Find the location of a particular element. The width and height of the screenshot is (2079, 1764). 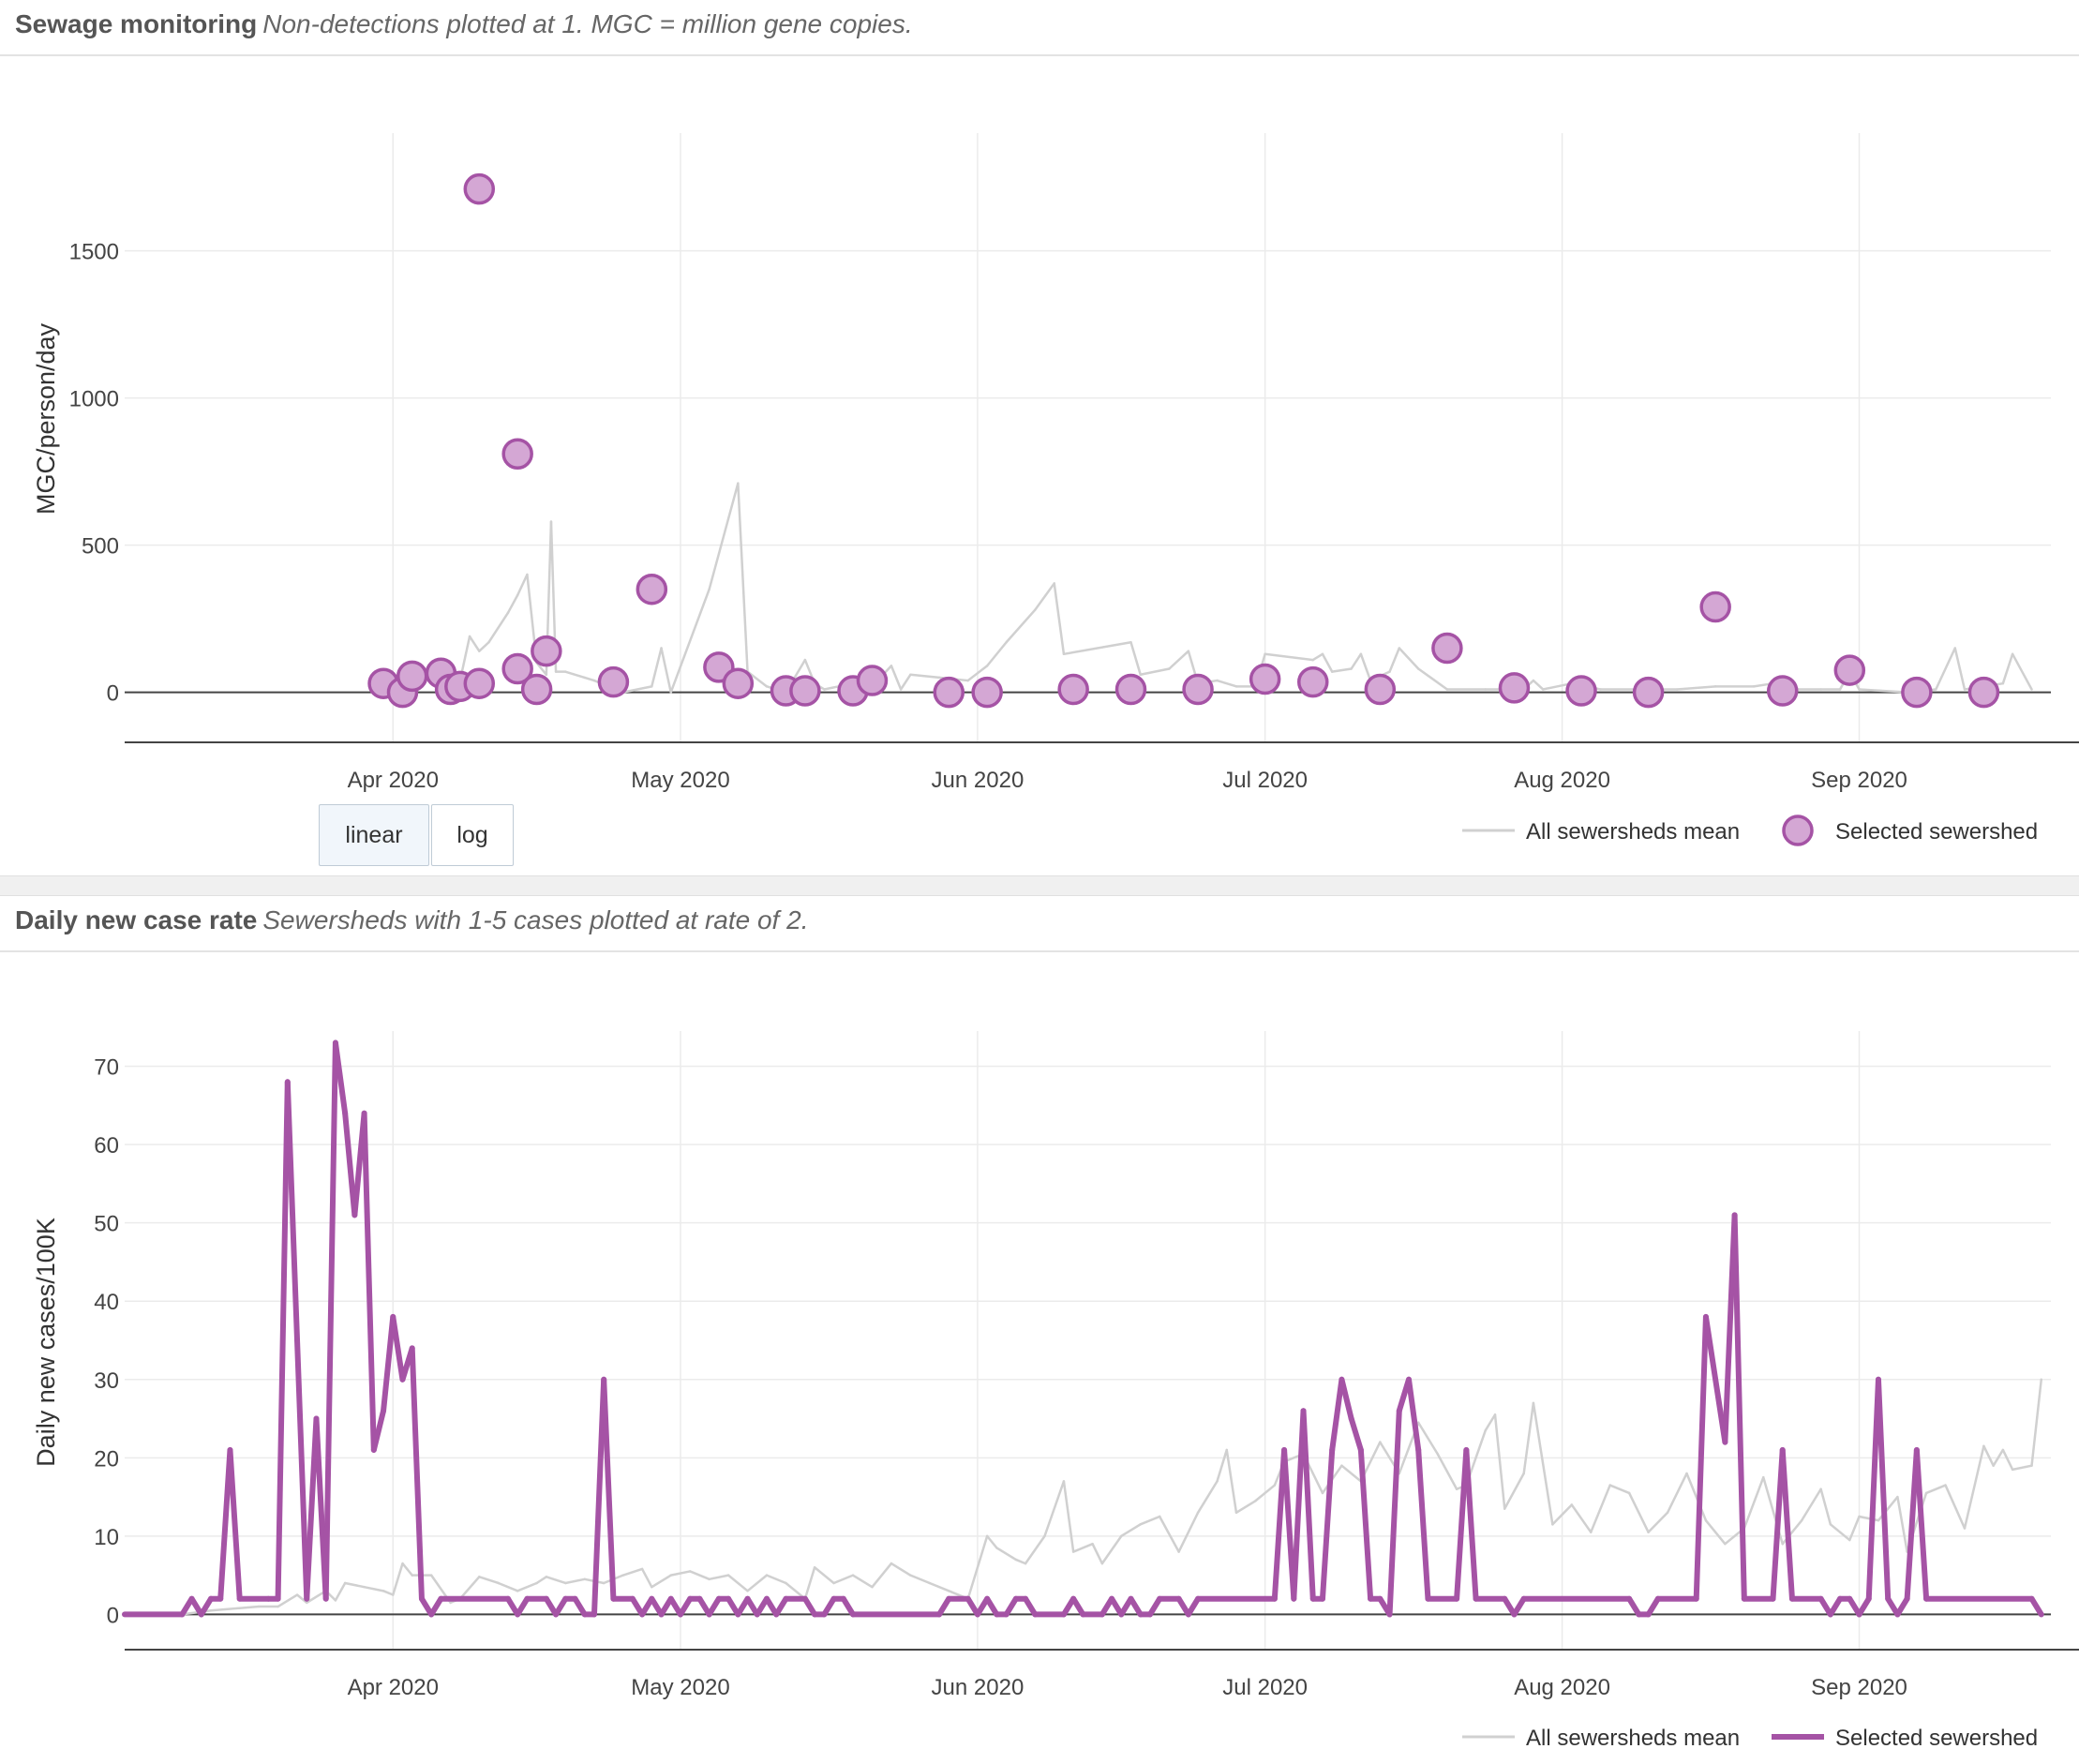

x-tick-label: Jul 2020 is located at coordinates (1265, 1687).